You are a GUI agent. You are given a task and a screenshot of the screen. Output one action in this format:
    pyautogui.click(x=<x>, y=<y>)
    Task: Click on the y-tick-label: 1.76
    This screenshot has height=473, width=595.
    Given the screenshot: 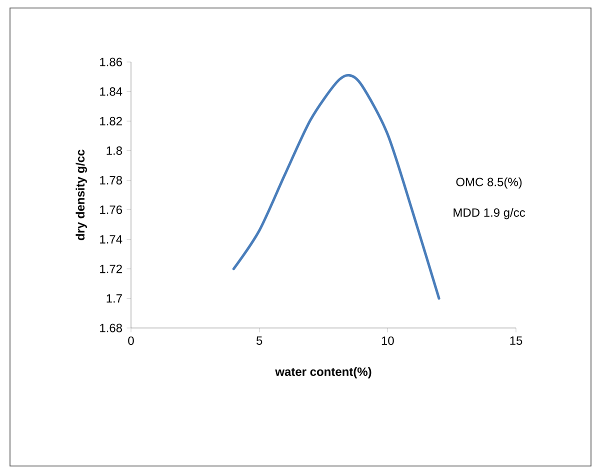 What is the action you would take?
    pyautogui.click(x=111, y=210)
    